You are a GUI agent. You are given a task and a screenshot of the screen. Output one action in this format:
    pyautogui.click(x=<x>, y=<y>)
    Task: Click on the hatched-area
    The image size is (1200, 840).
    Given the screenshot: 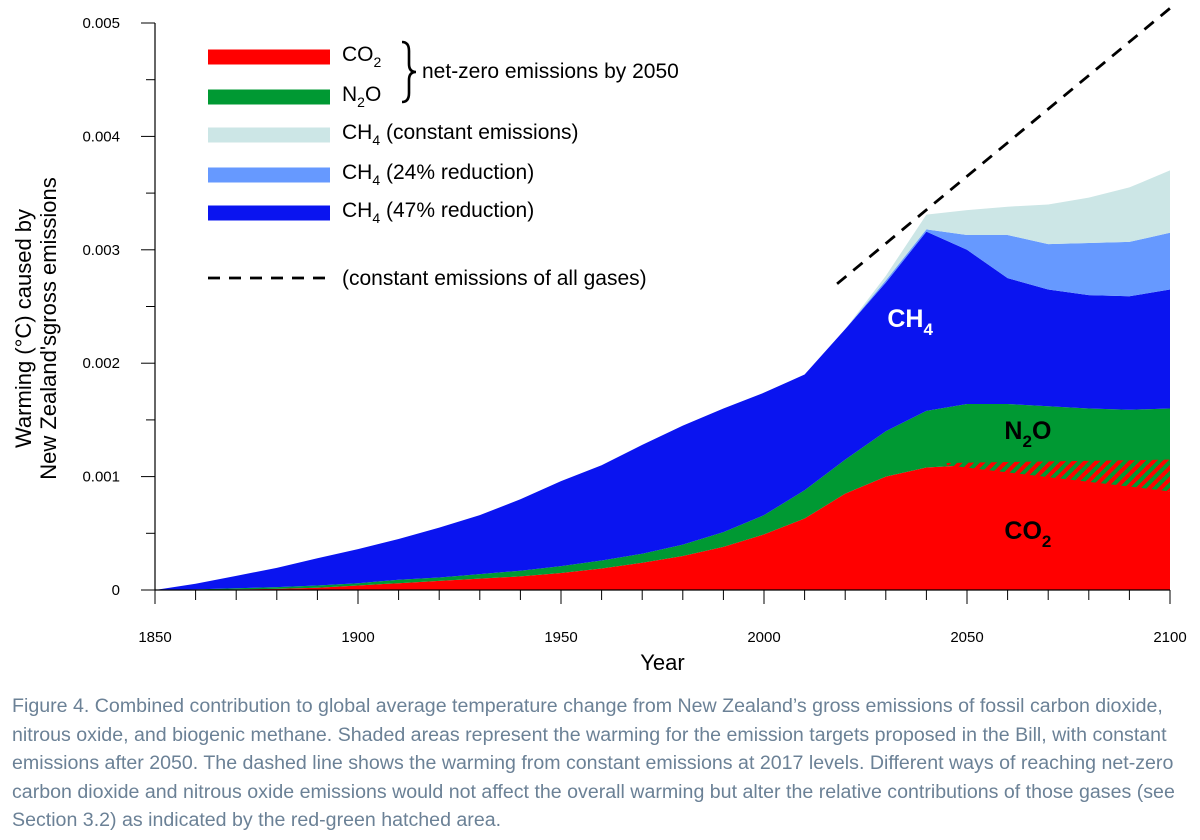 What is the action you would take?
    pyautogui.click(x=1058, y=475)
    